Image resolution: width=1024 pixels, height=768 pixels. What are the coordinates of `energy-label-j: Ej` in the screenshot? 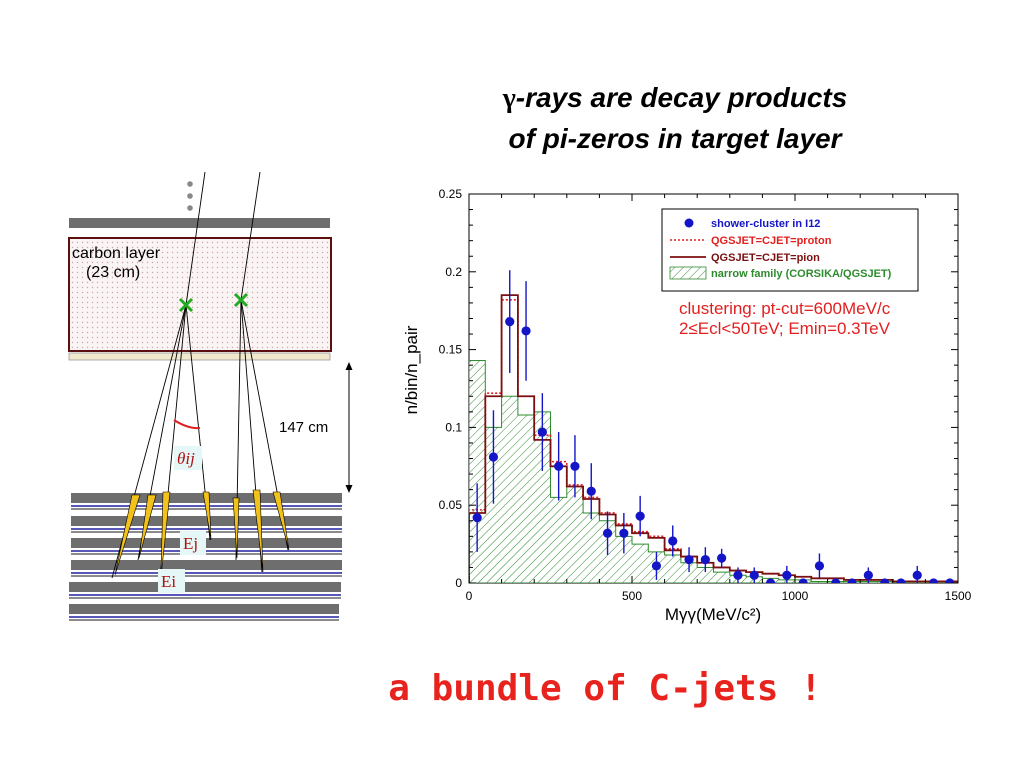 It's located at (190, 543).